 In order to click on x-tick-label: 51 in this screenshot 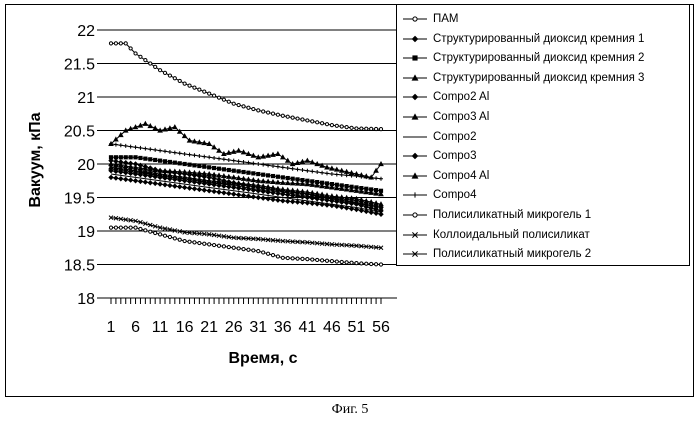, I will do `click(357, 327)`.